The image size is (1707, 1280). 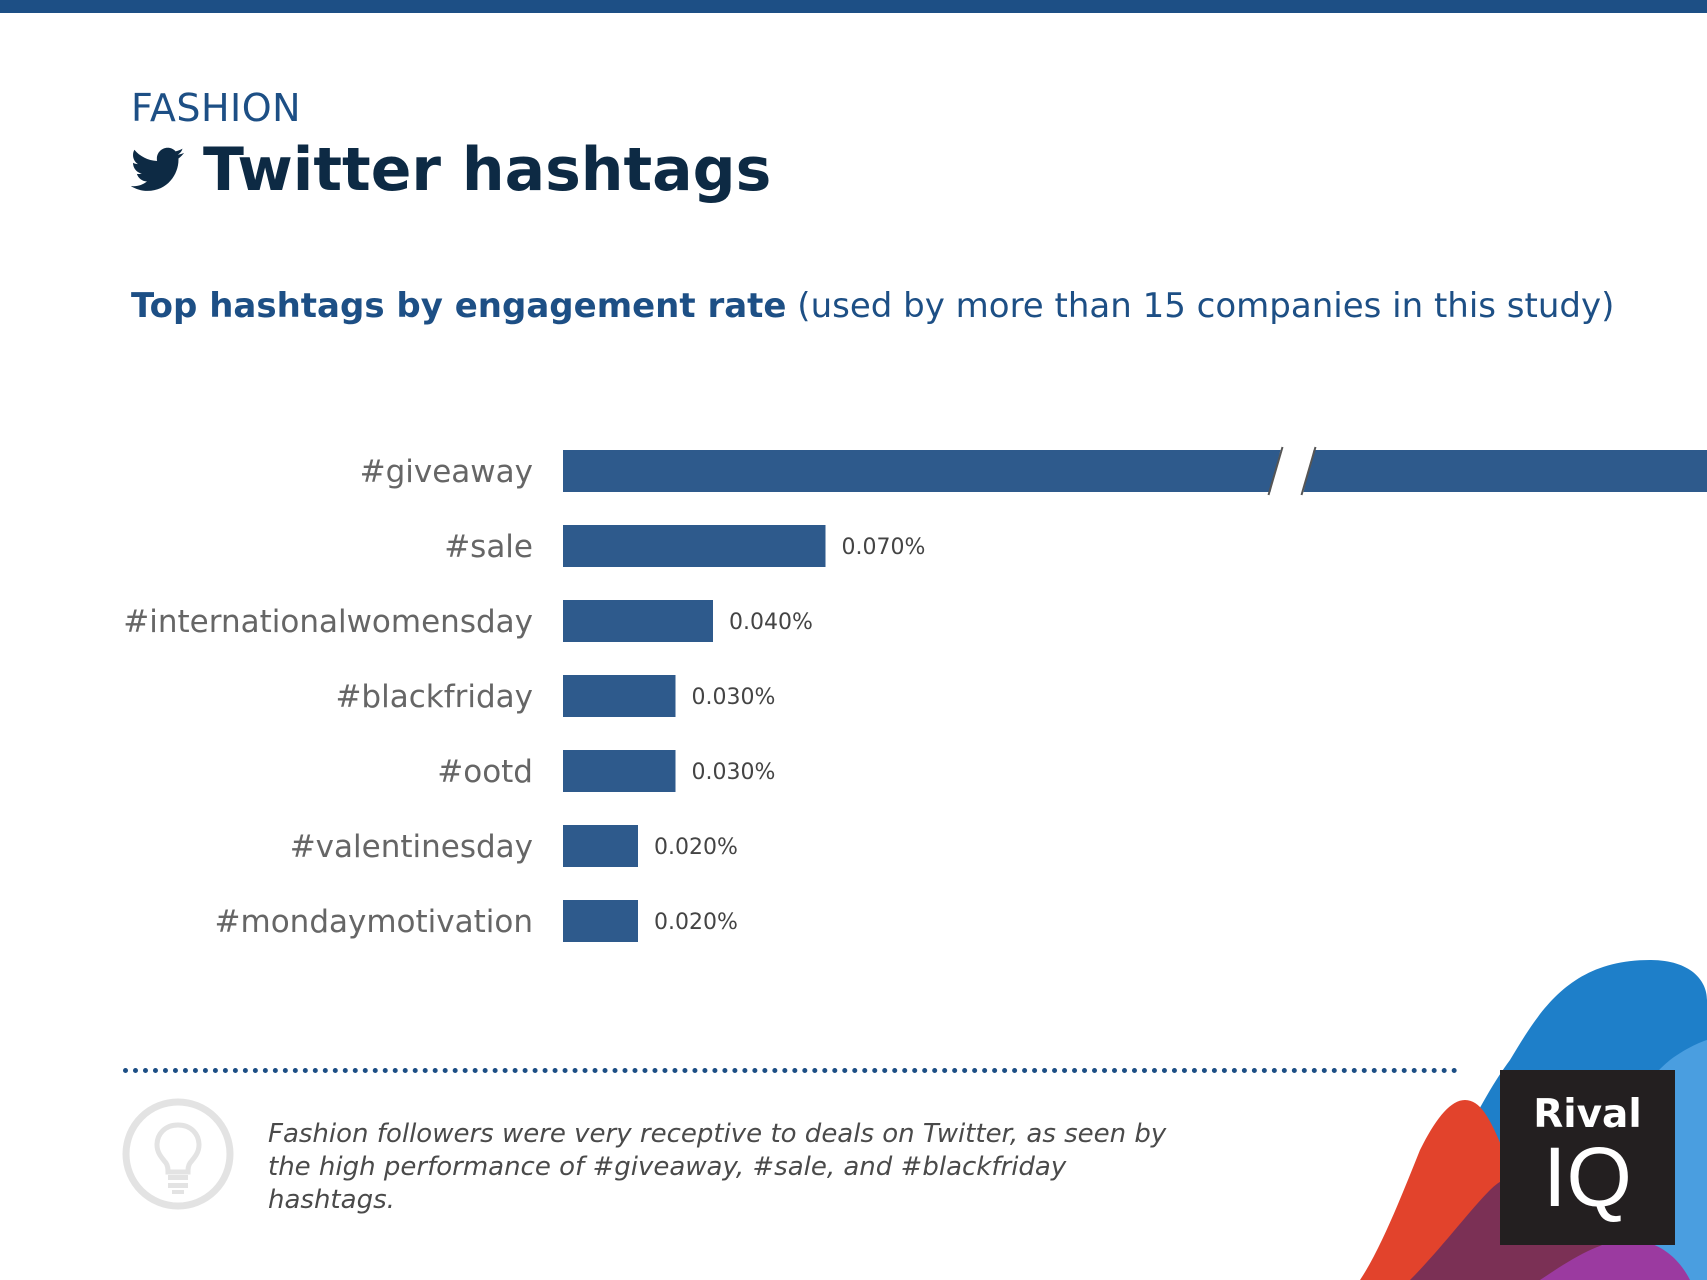 What do you see at coordinates (884, 547) in the screenshot?
I see `value-label: 0.070%` at bounding box center [884, 547].